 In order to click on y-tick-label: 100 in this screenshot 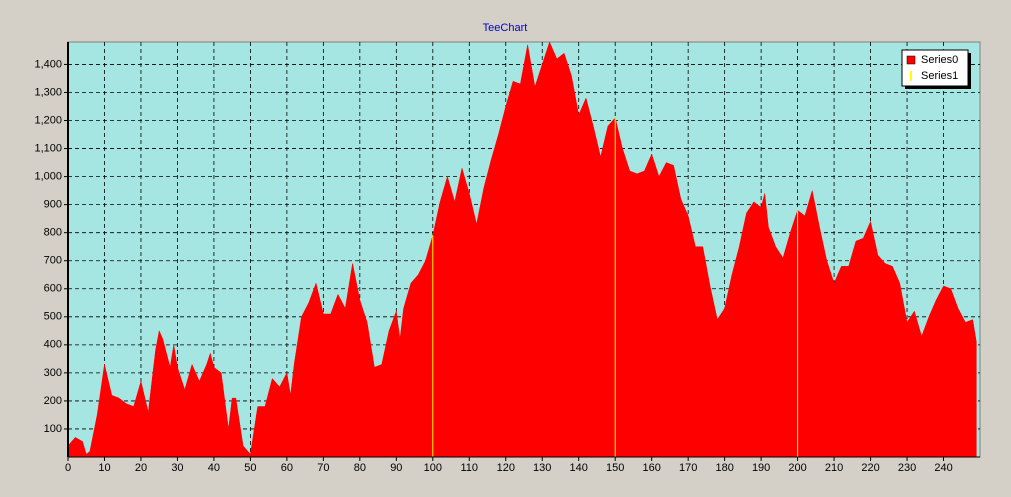, I will do `click(53, 429)`.